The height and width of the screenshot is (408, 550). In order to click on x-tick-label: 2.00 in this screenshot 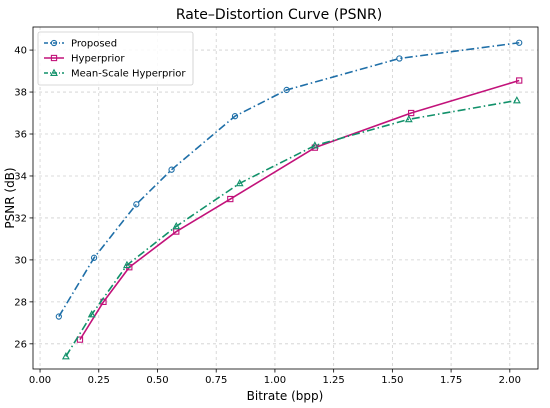, I will do `click(510, 380)`.